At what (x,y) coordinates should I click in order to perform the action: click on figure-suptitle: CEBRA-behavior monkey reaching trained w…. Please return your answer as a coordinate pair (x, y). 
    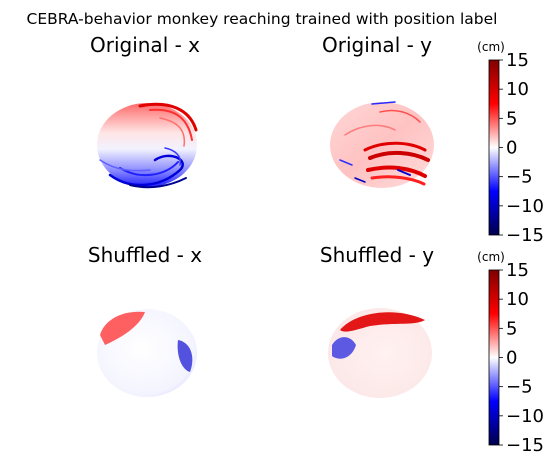
    Looking at the image, I should click on (262, 19).